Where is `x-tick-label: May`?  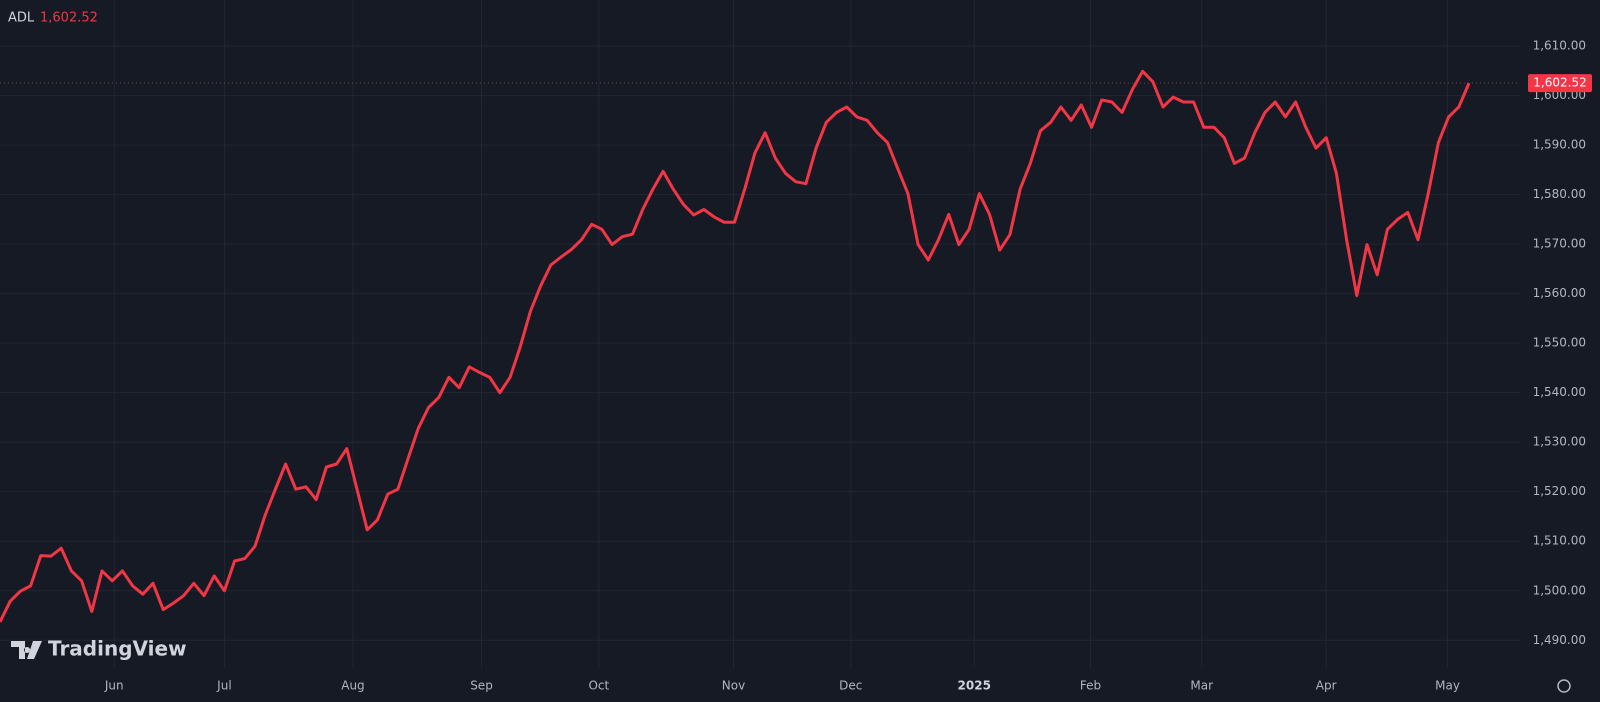 x-tick-label: May is located at coordinates (1447, 686).